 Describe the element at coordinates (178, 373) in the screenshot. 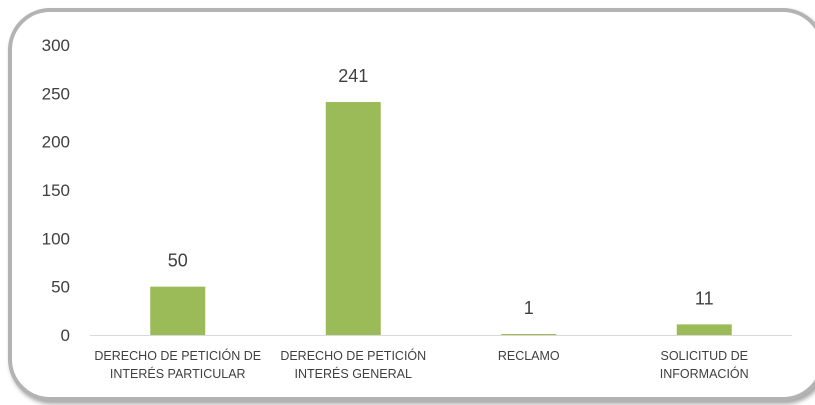

I see `x-tick-label: INTERÉS PARTICULAR` at that location.